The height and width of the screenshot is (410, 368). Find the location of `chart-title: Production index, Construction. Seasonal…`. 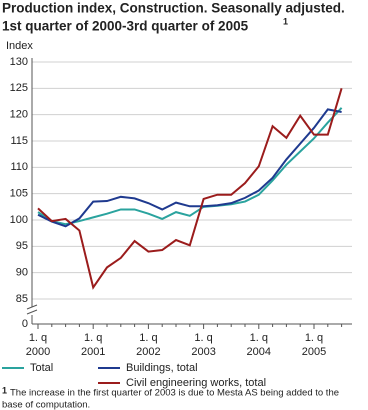

chart-title: Production index, Construction. Seasonal… is located at coordinates (173, 8).